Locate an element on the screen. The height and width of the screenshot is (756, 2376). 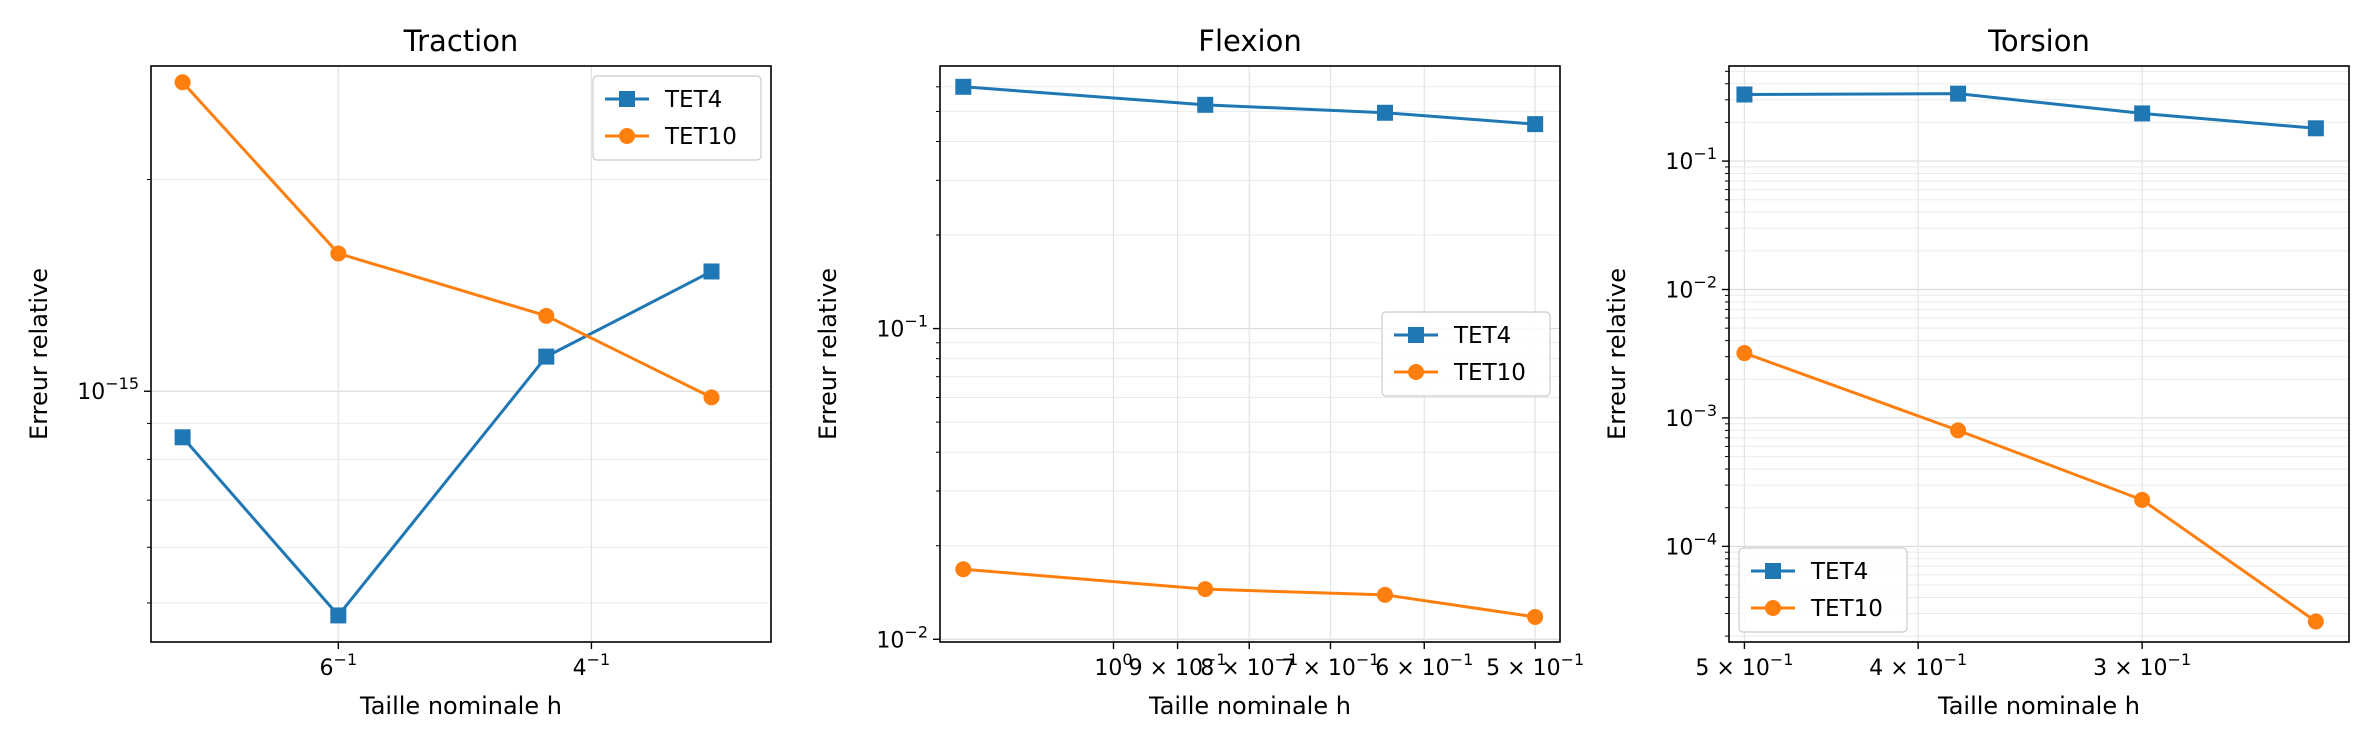
y-tick-label: 10⁻³ is located at coordinates (1691, 416).